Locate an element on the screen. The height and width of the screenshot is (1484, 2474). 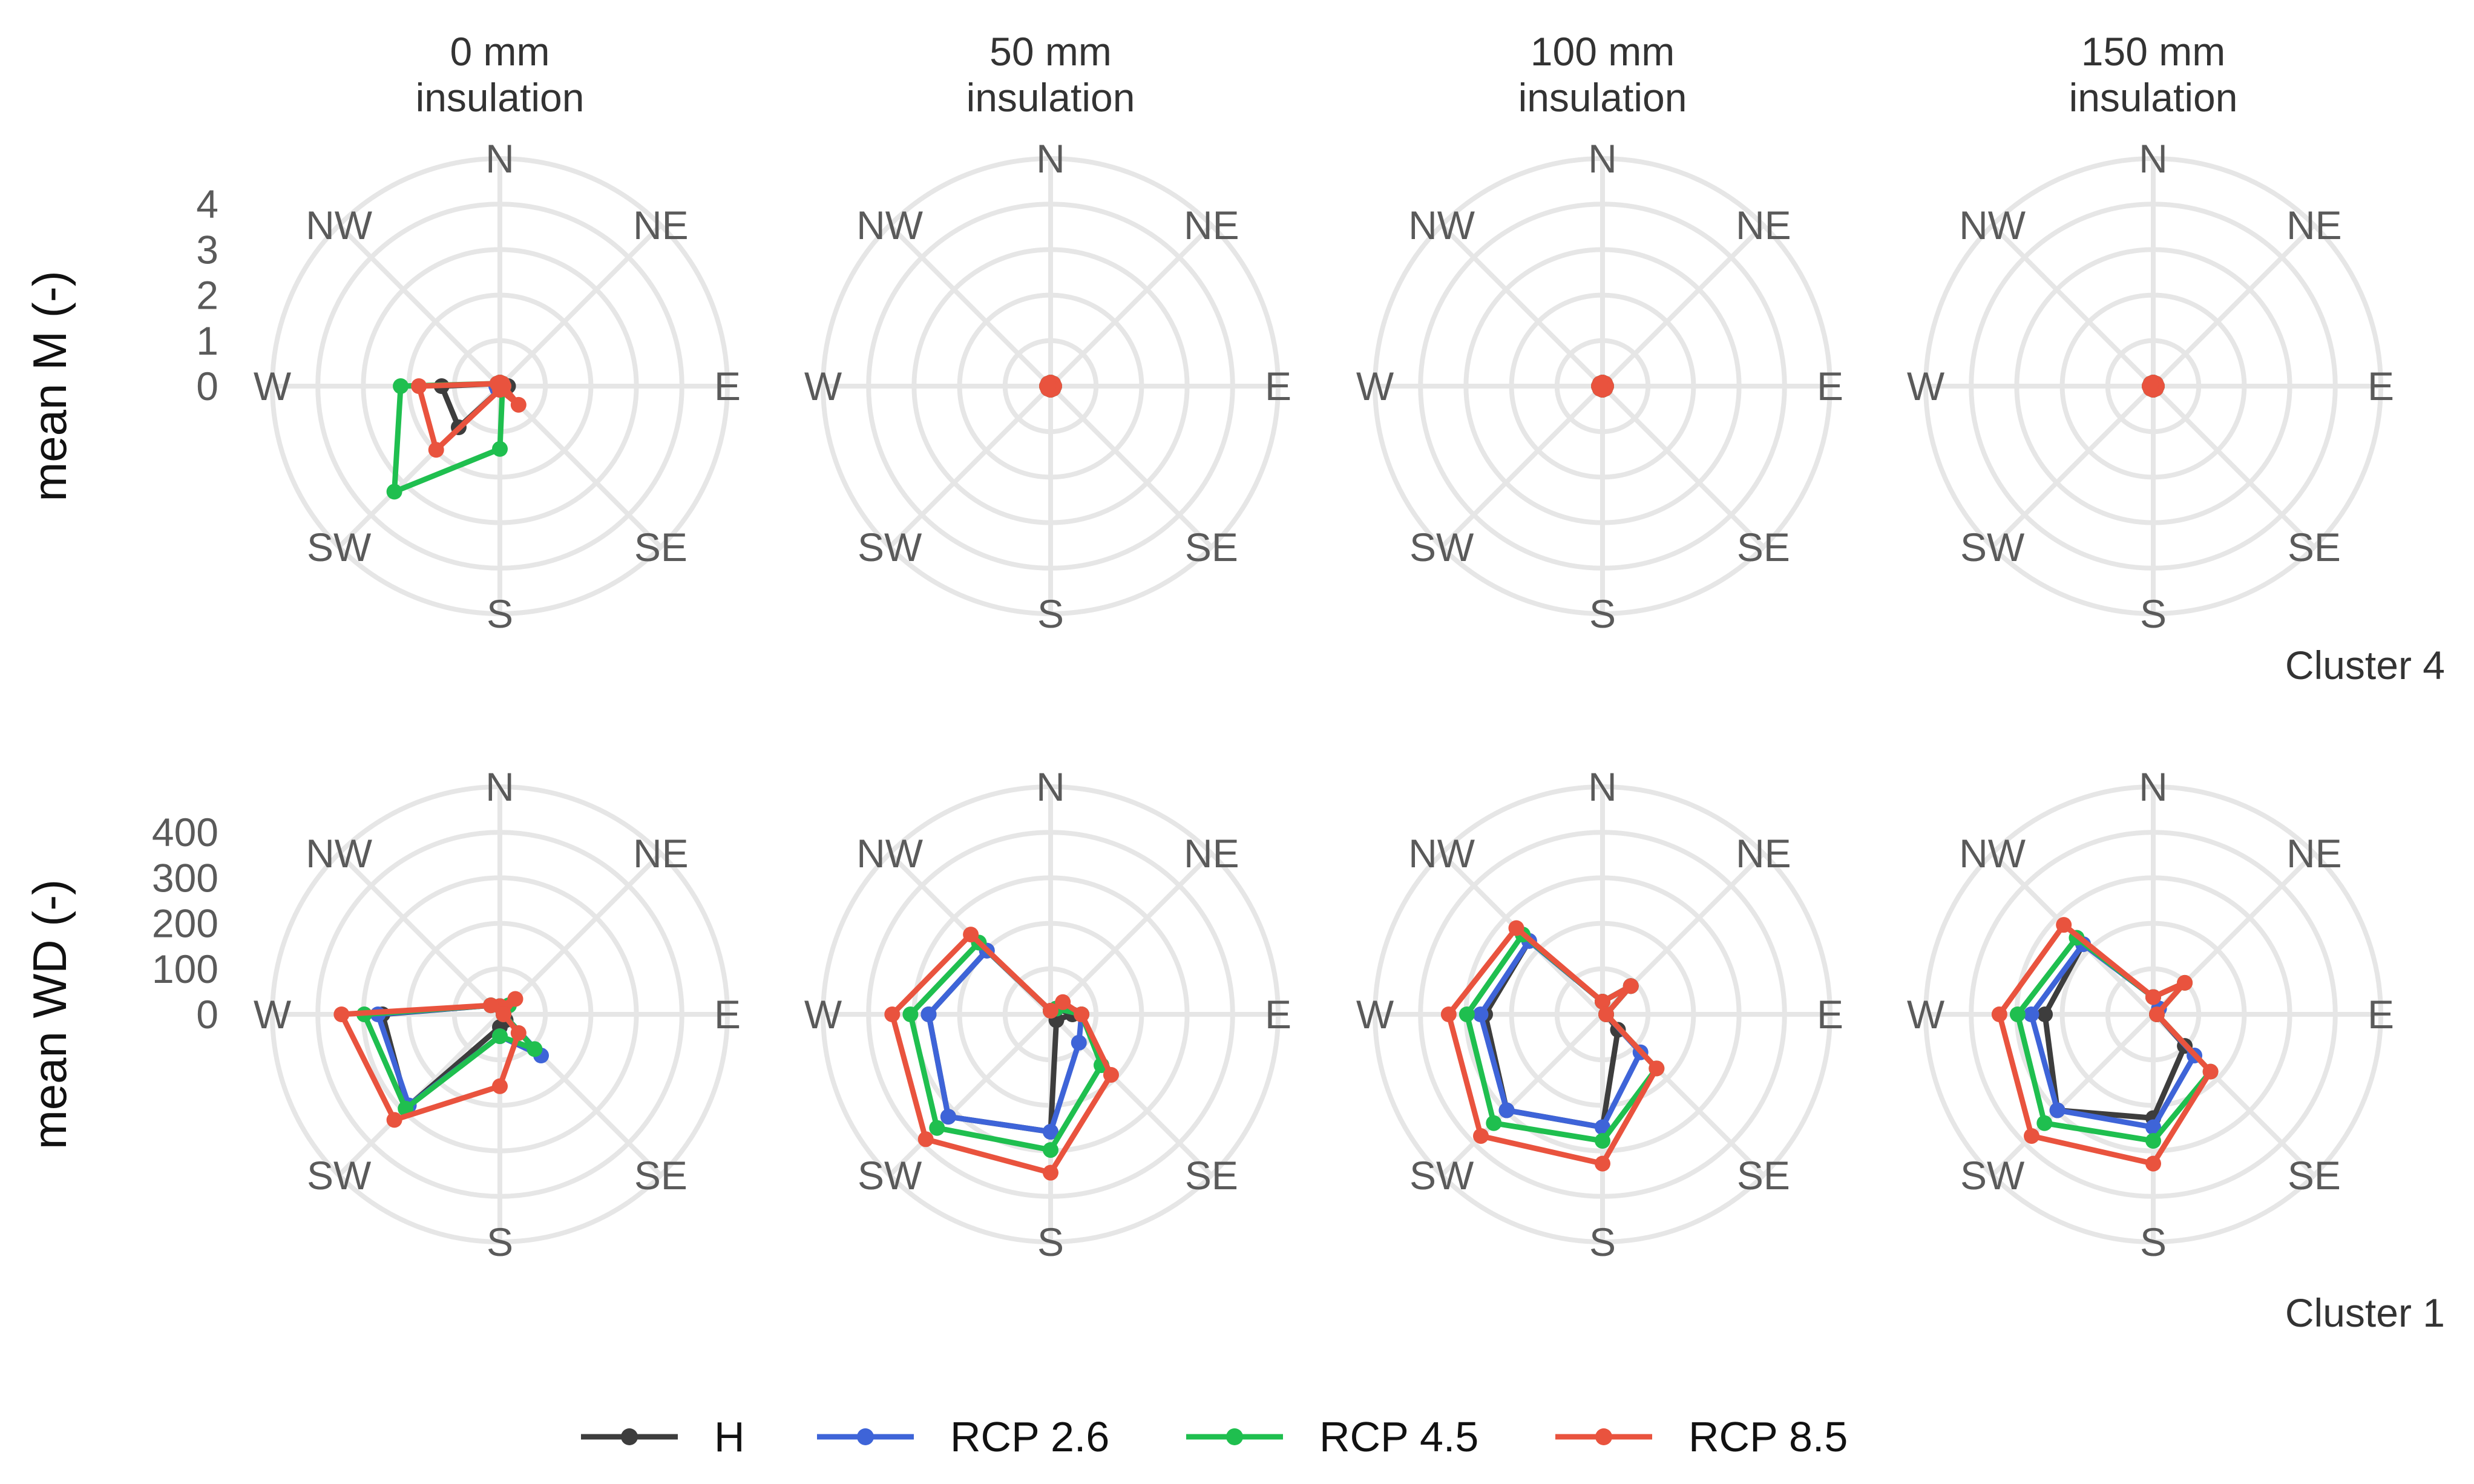
radial-tick-label: 4 is located at coordinates (207, 204).